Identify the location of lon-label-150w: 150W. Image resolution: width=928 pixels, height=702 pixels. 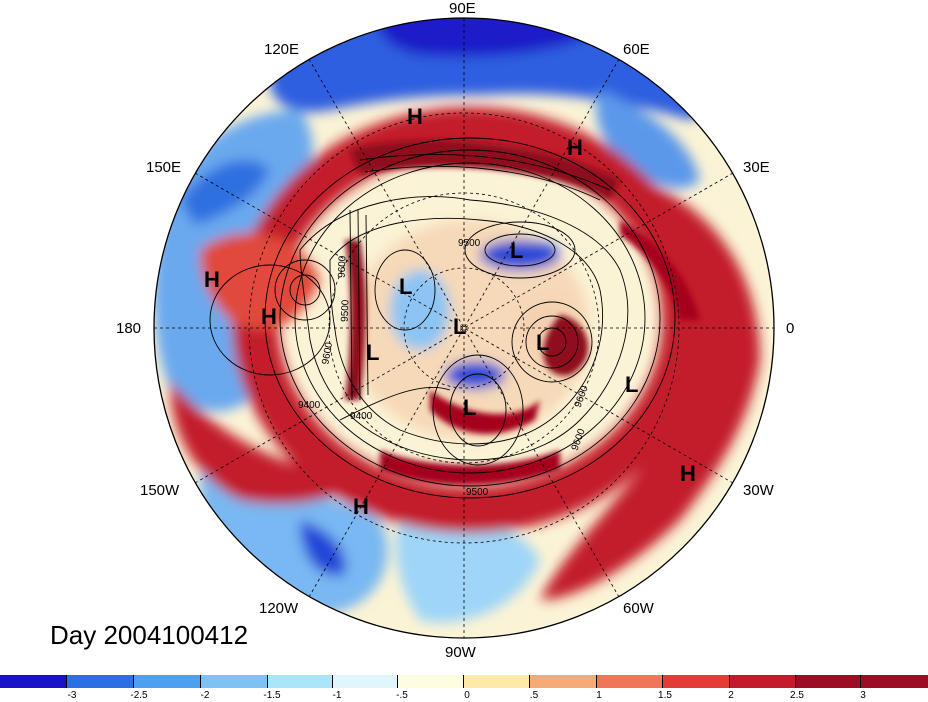
(160, 490).